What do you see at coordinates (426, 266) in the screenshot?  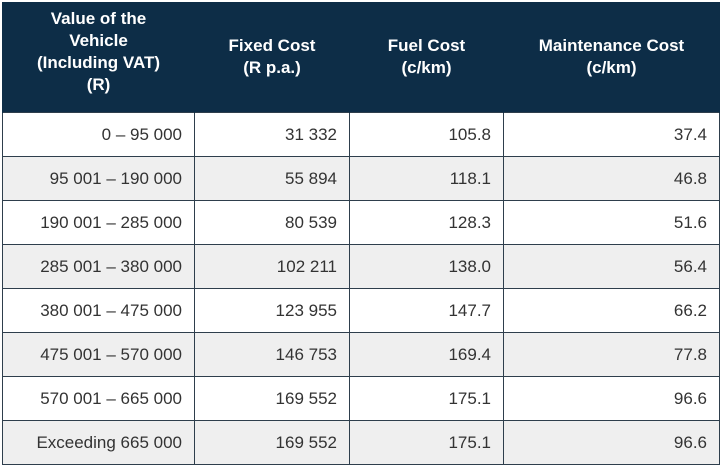 I see `cell-fuel-cost: 138.0` at bounding box center [426, 266].